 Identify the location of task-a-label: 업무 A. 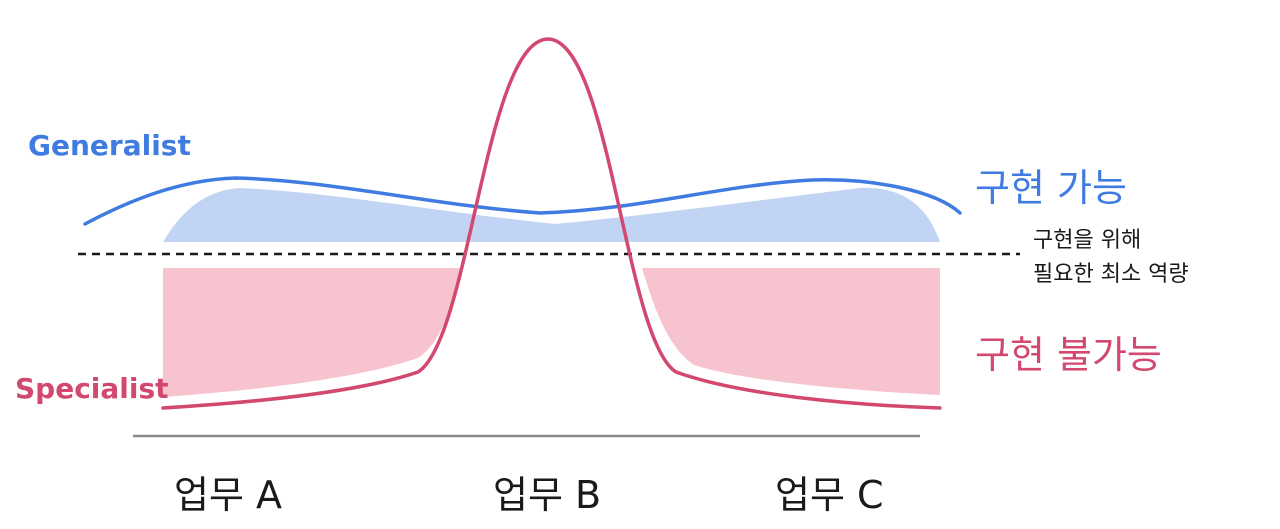
(228, 495).